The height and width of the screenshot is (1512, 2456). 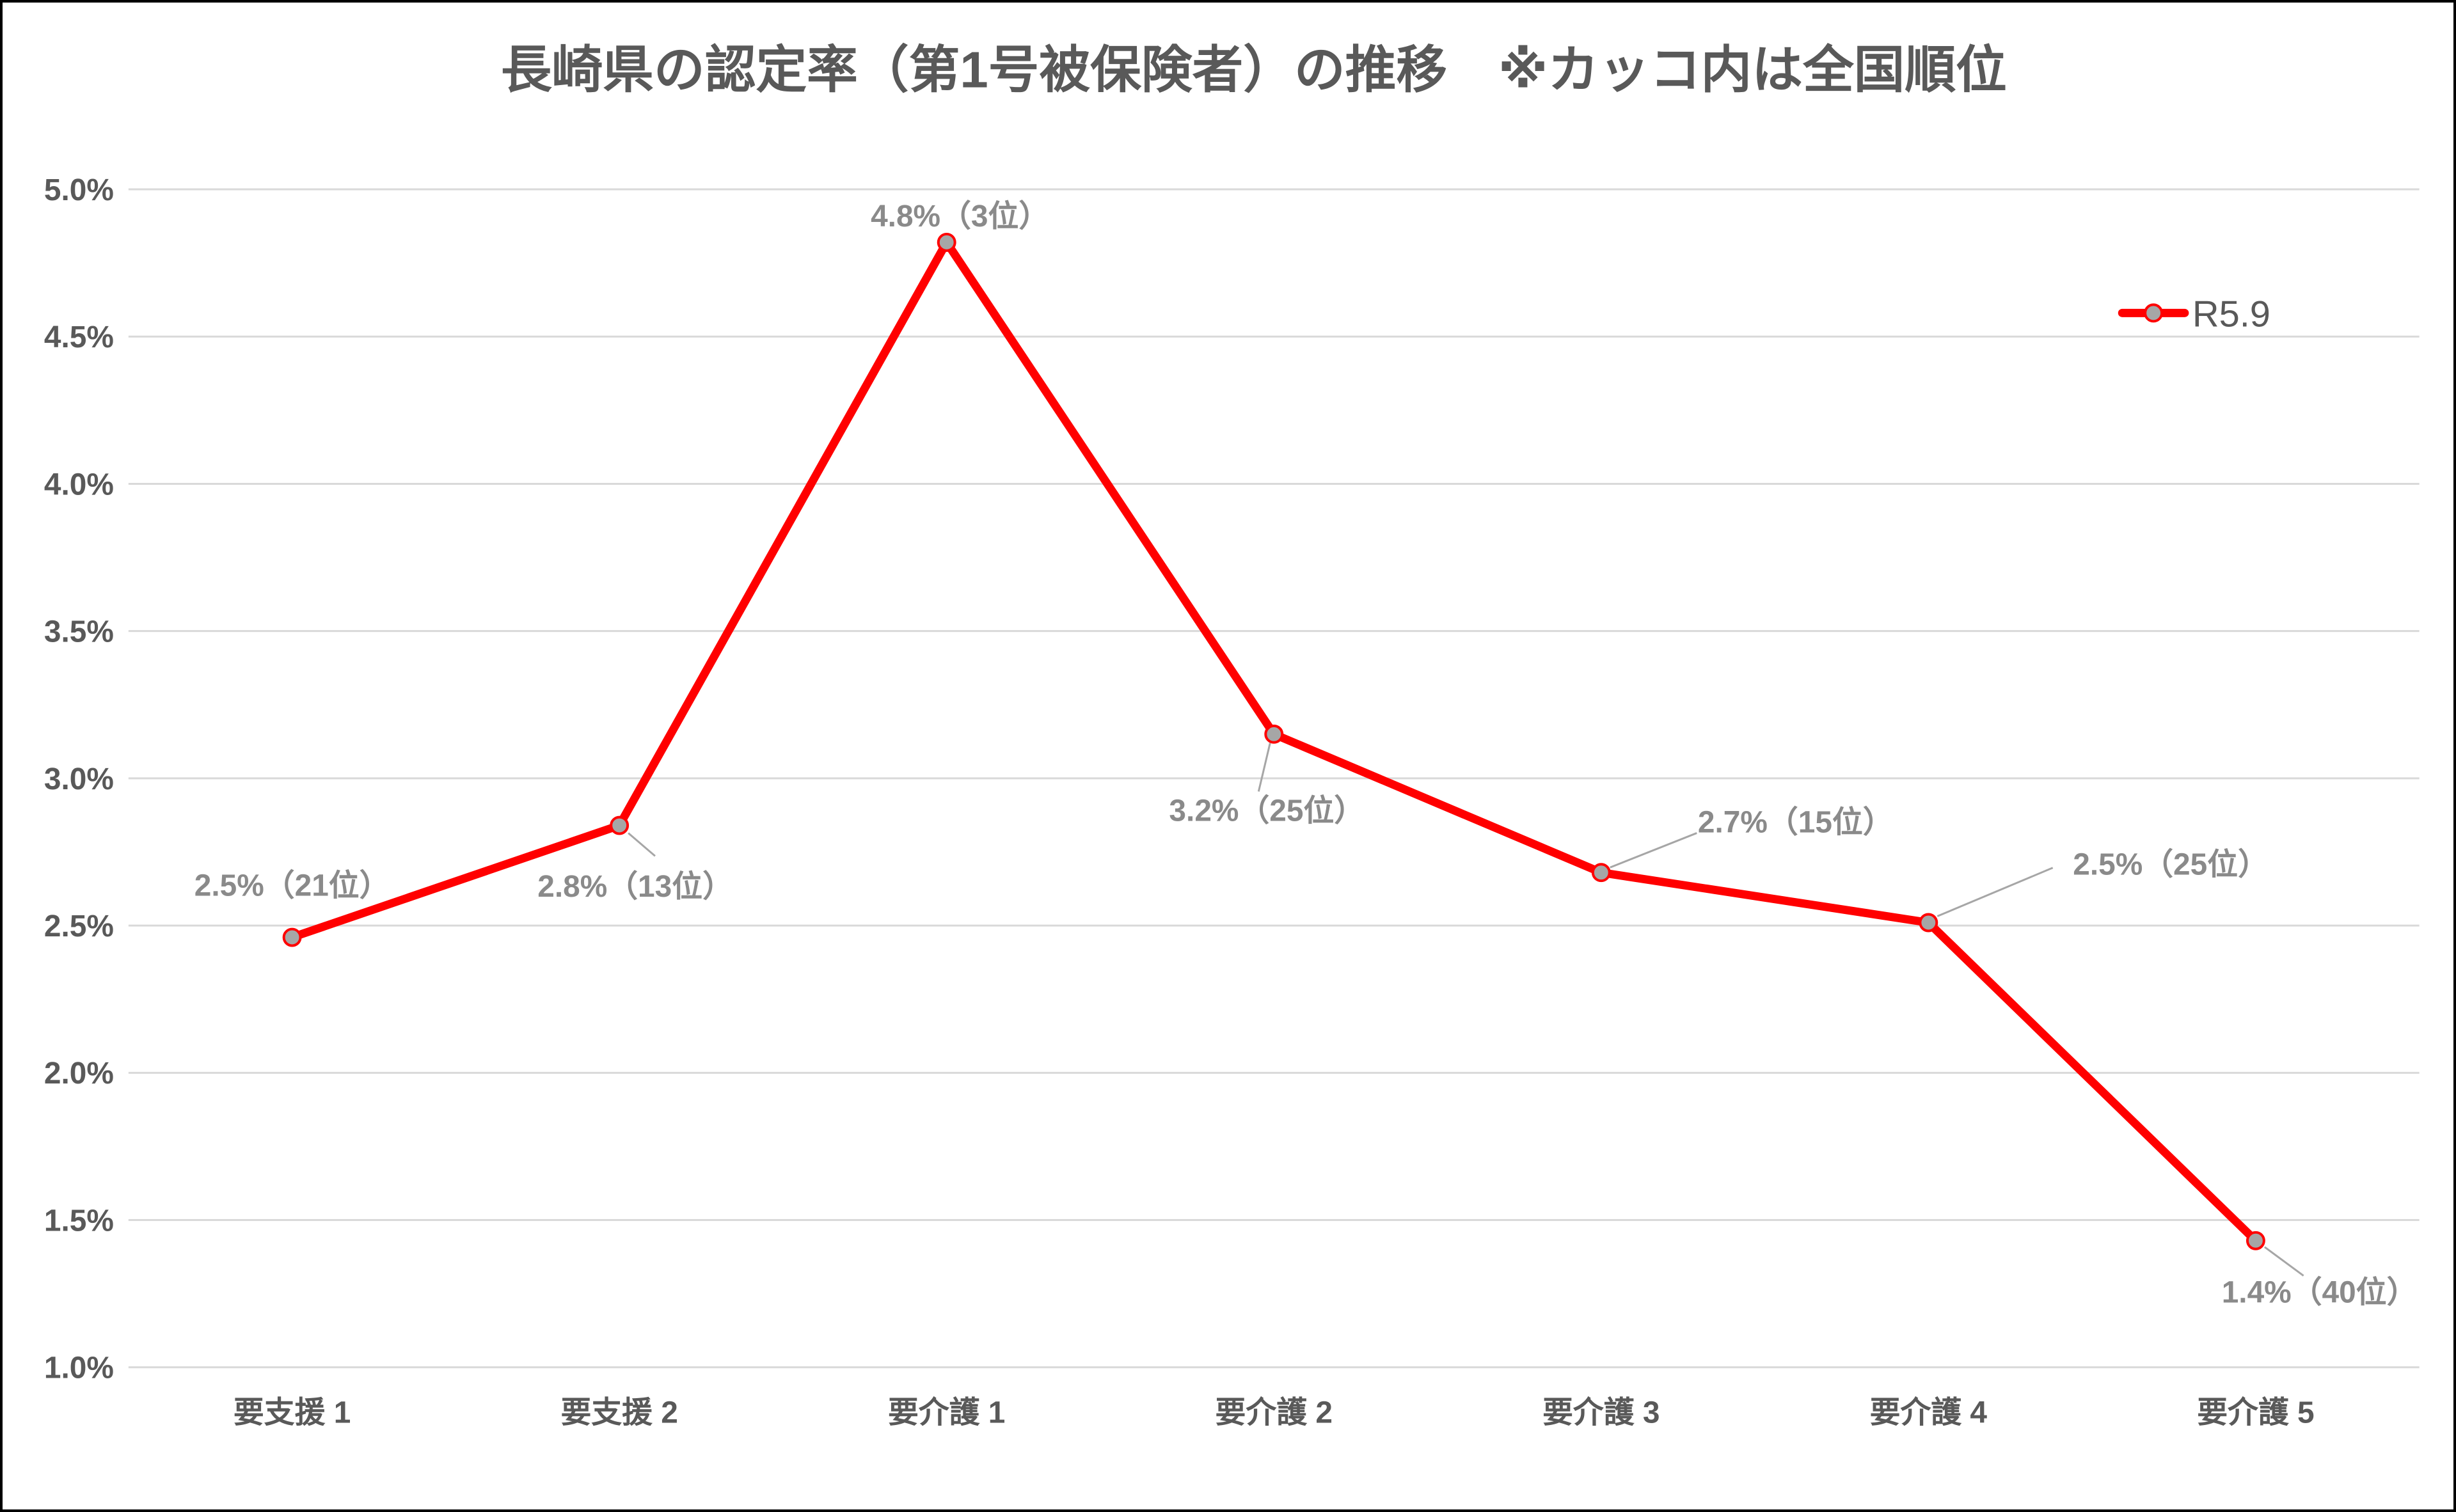 I want to click on y-tick-label: 3.0%, so click(x=79, y=779).